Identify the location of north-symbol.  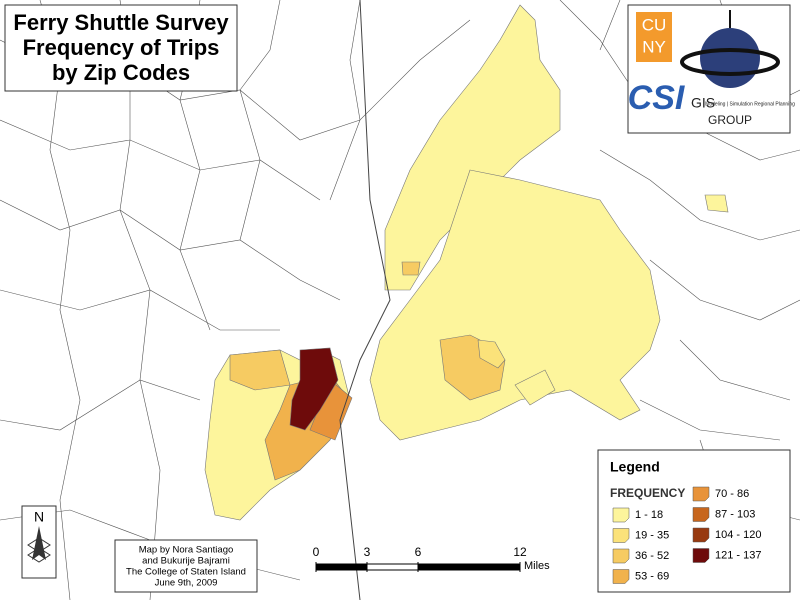
(39, 550).